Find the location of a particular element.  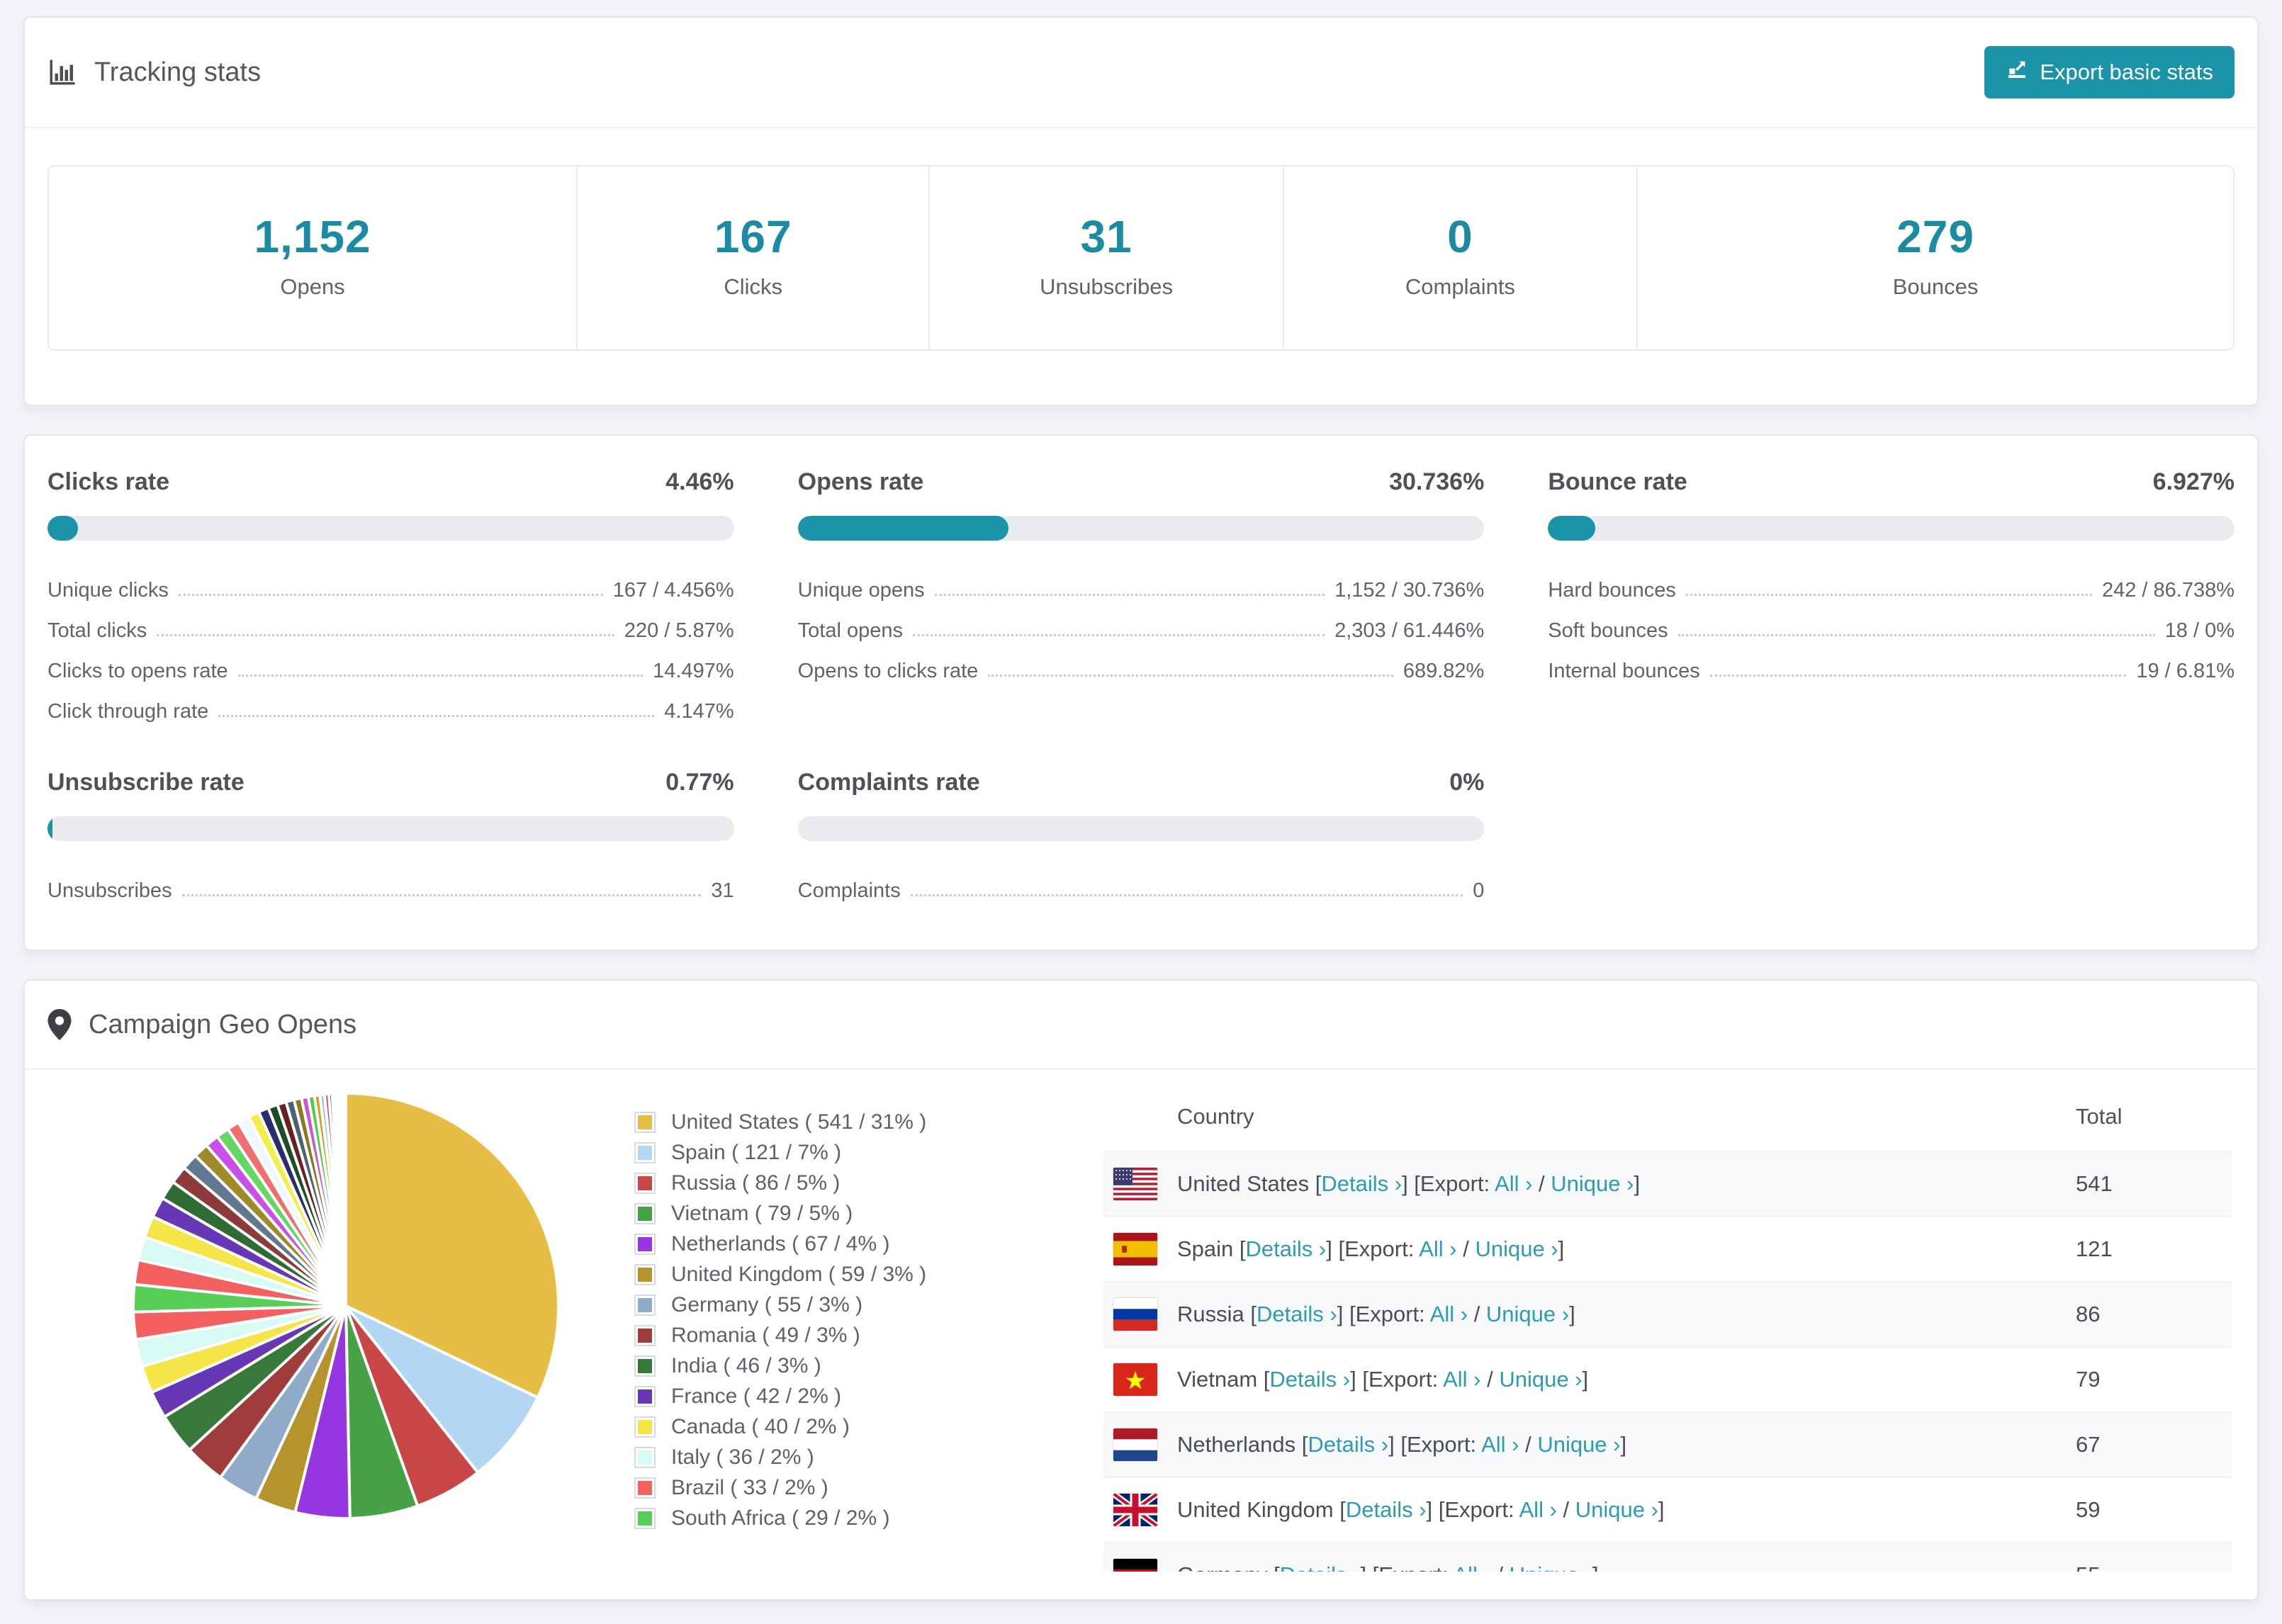

legend-label: United Kingdom ( 59 / 3% ) is located at coordinates (799, 1274).